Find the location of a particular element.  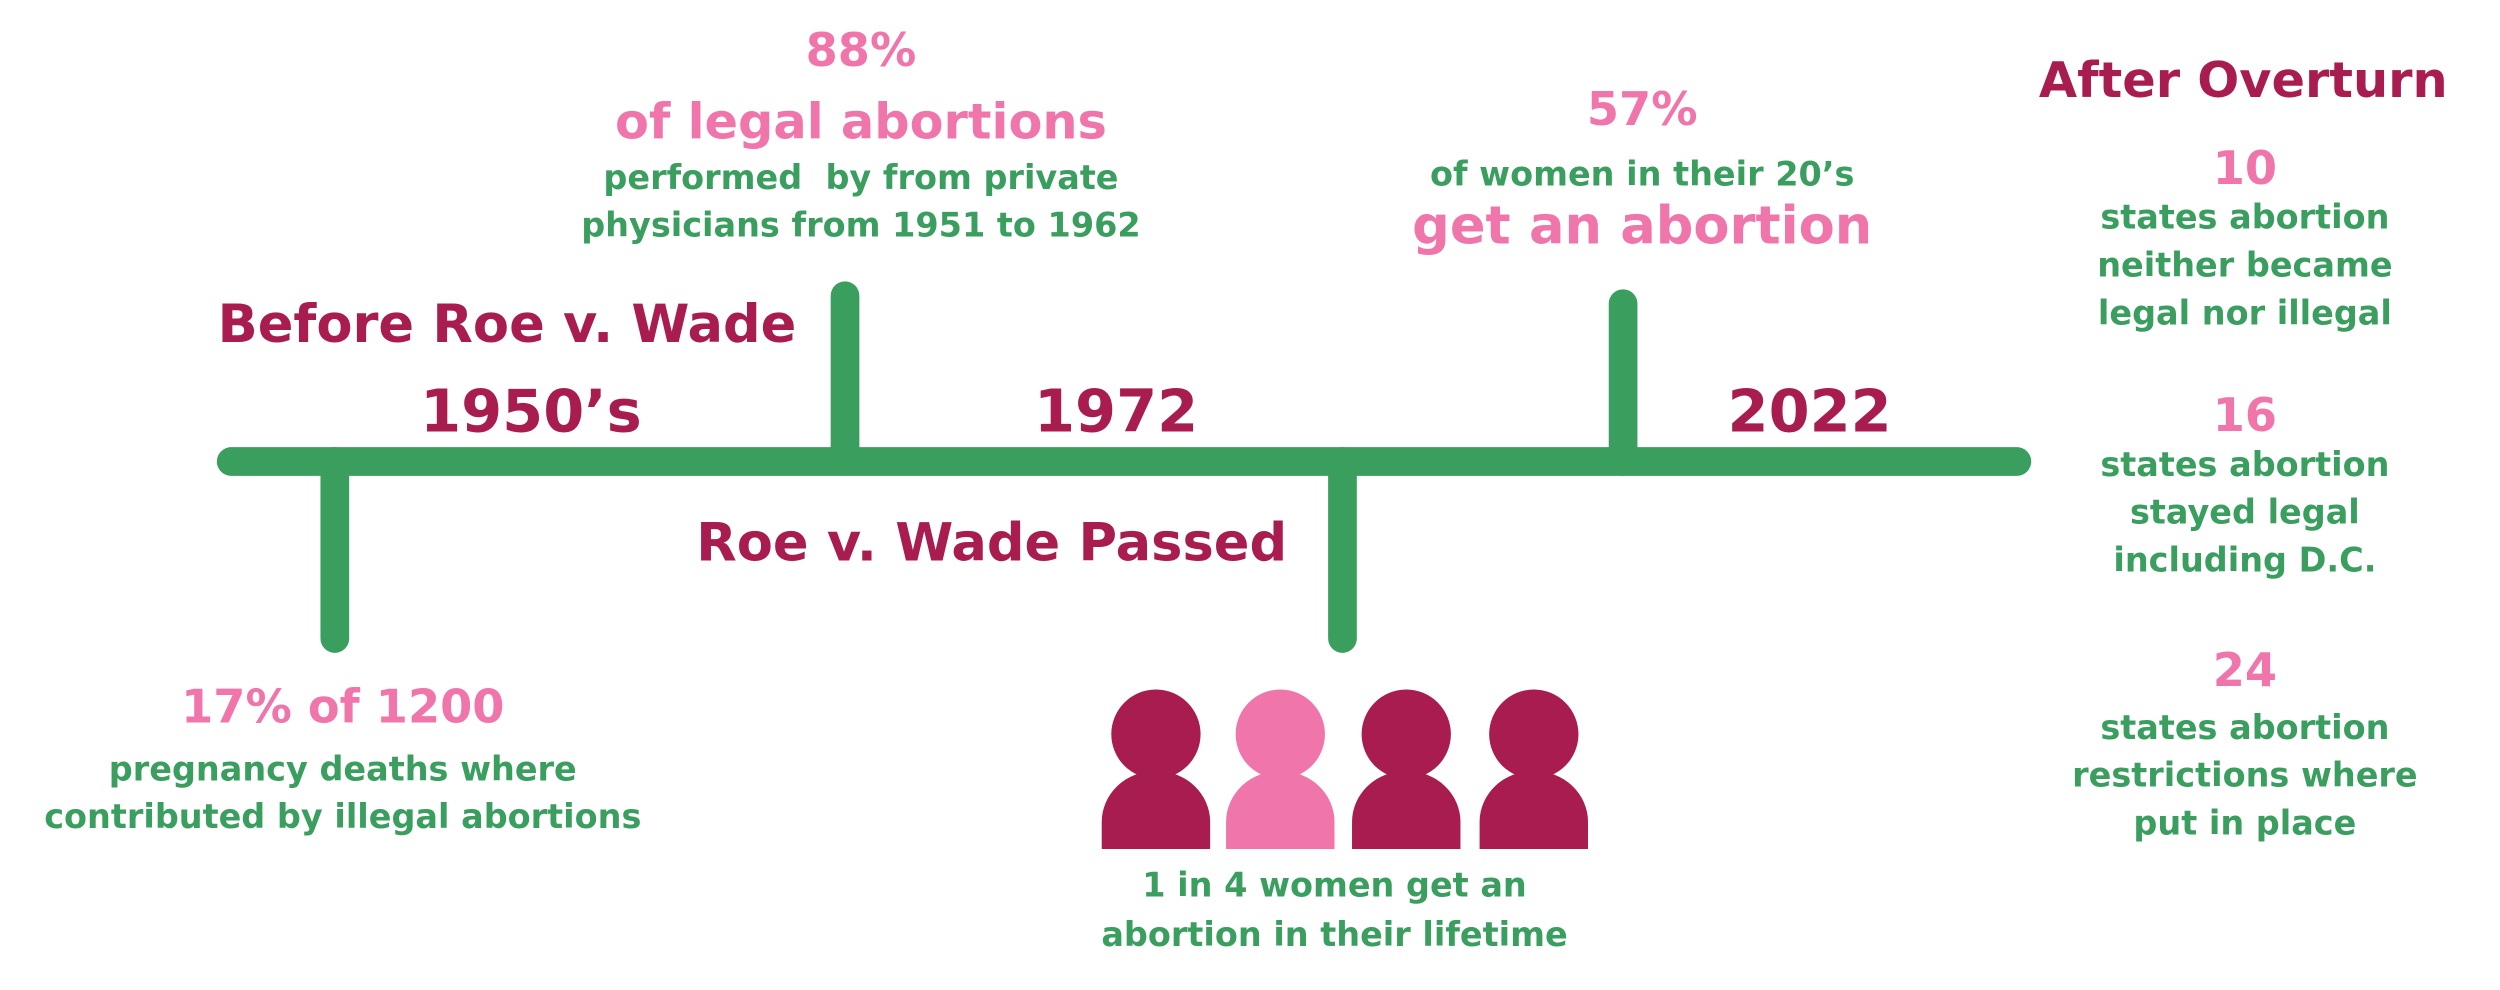

after-text: including D.C. is located at coordinates (2244, 559).